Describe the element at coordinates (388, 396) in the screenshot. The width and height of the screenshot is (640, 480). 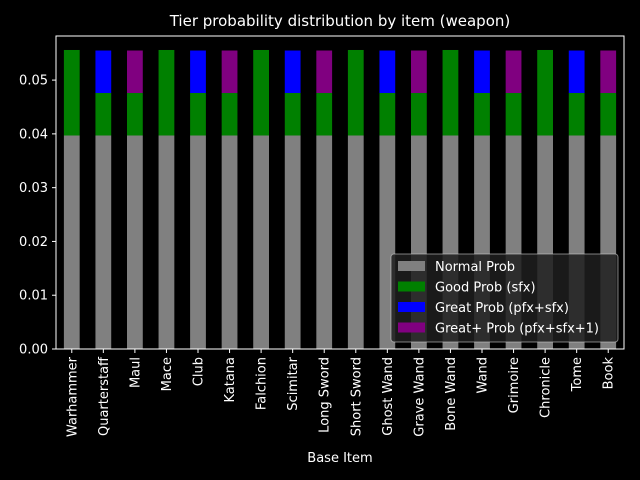
I see `x-tick-label: Ghost Wand` at that location.